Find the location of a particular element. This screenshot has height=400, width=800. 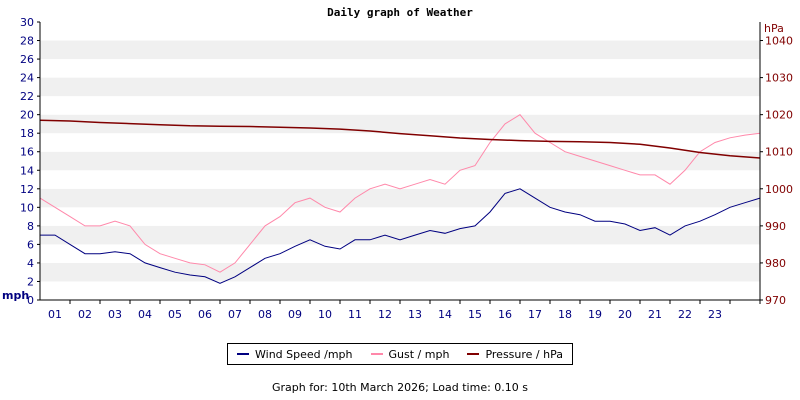

left-tick-label: 18 is located at coordinates (27, 133).